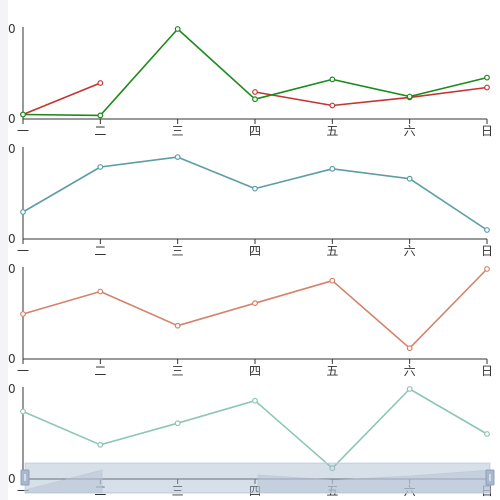 This screenshot has width=500, height=500. What do you see at coordinates (12, 269) in the screenshot?
I see `y-tick-label-top-3: 0` at bounding box center [12, 269].